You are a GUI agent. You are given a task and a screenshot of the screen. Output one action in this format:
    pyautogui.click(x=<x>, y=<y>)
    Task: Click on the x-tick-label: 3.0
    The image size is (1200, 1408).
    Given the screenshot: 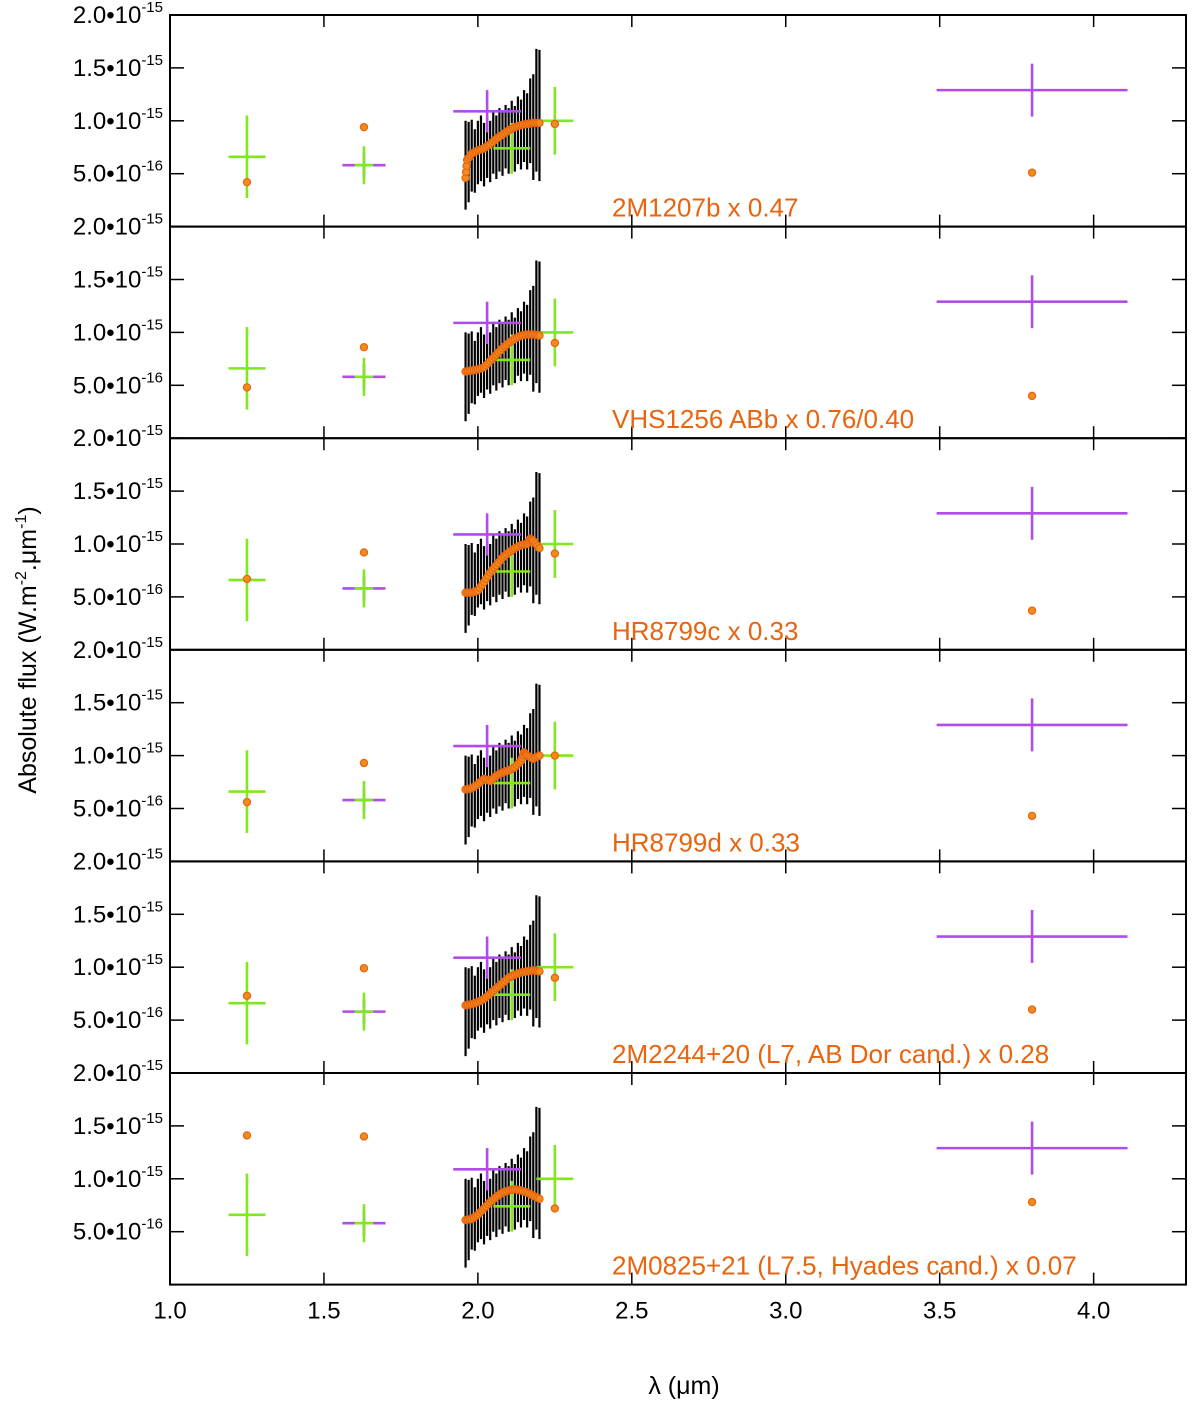 What is the action you would take?
    pyautogui.click(x=785, y=1311)
    